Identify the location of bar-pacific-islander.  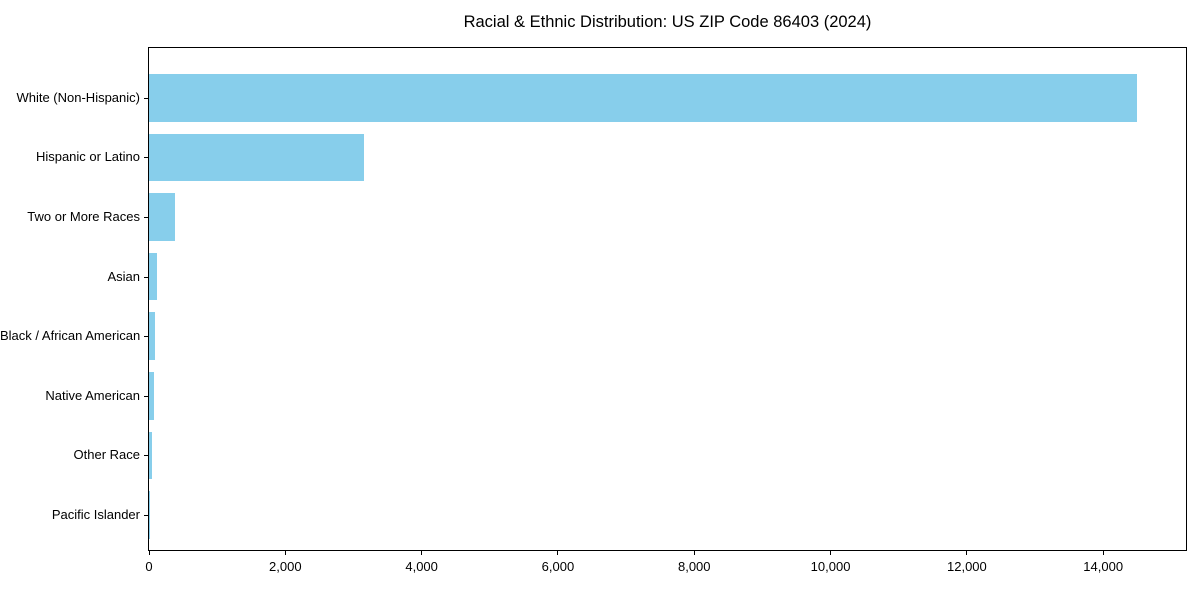
(149, 515).